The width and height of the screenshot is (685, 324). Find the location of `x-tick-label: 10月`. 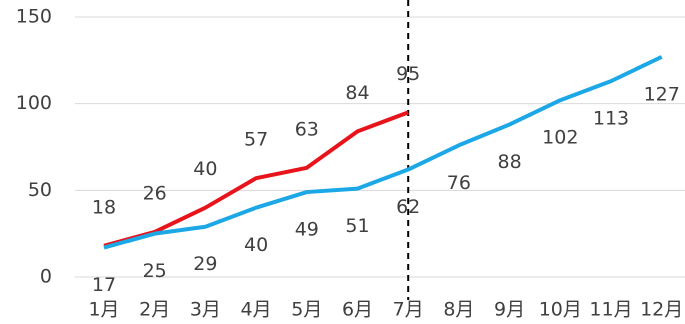

x-tick-label: 10月 is located at coordinates (560, 310).